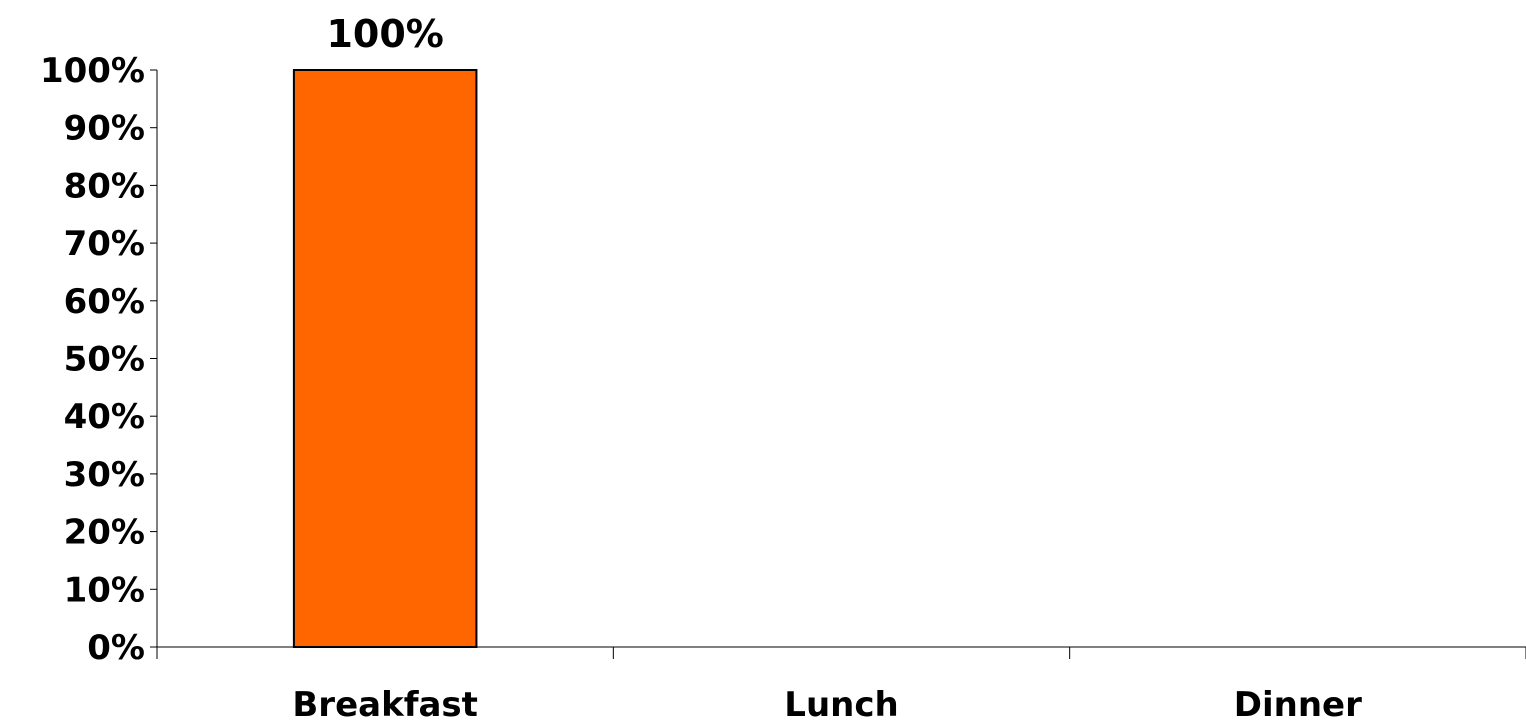  What do you see at coordinates (104, 417) in the screenshot?
I see `y-tick-label: 40%` at bounding box center [104, 417].